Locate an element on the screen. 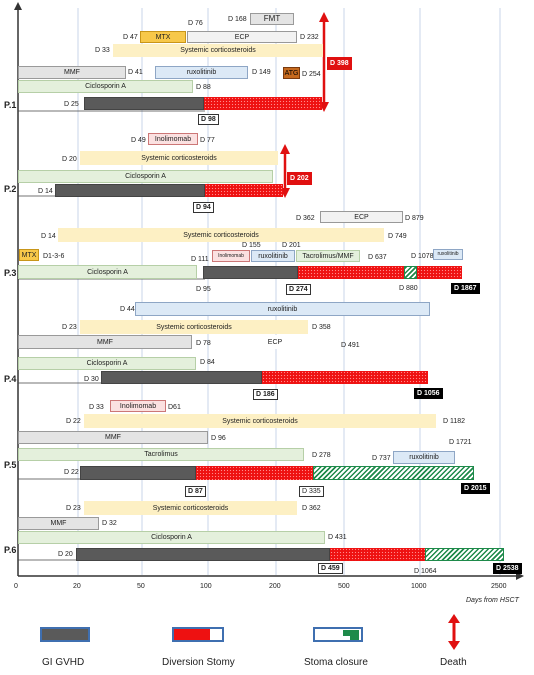 This screenshot has width=534, height=675. p5-closure-day: D 335 is located at coordinates (311, 491).